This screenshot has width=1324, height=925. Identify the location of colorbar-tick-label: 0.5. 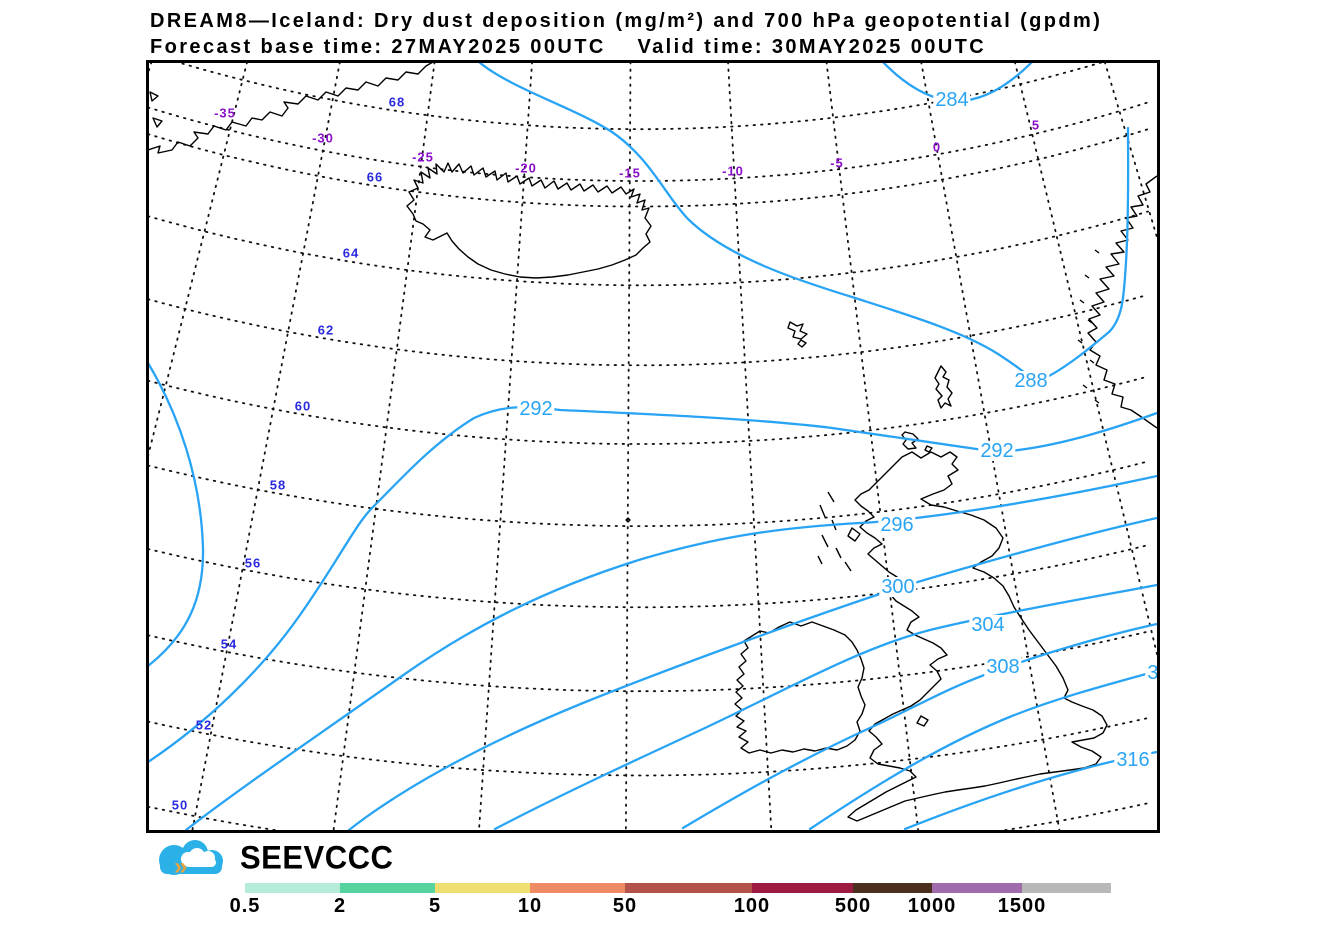
(245, 906).